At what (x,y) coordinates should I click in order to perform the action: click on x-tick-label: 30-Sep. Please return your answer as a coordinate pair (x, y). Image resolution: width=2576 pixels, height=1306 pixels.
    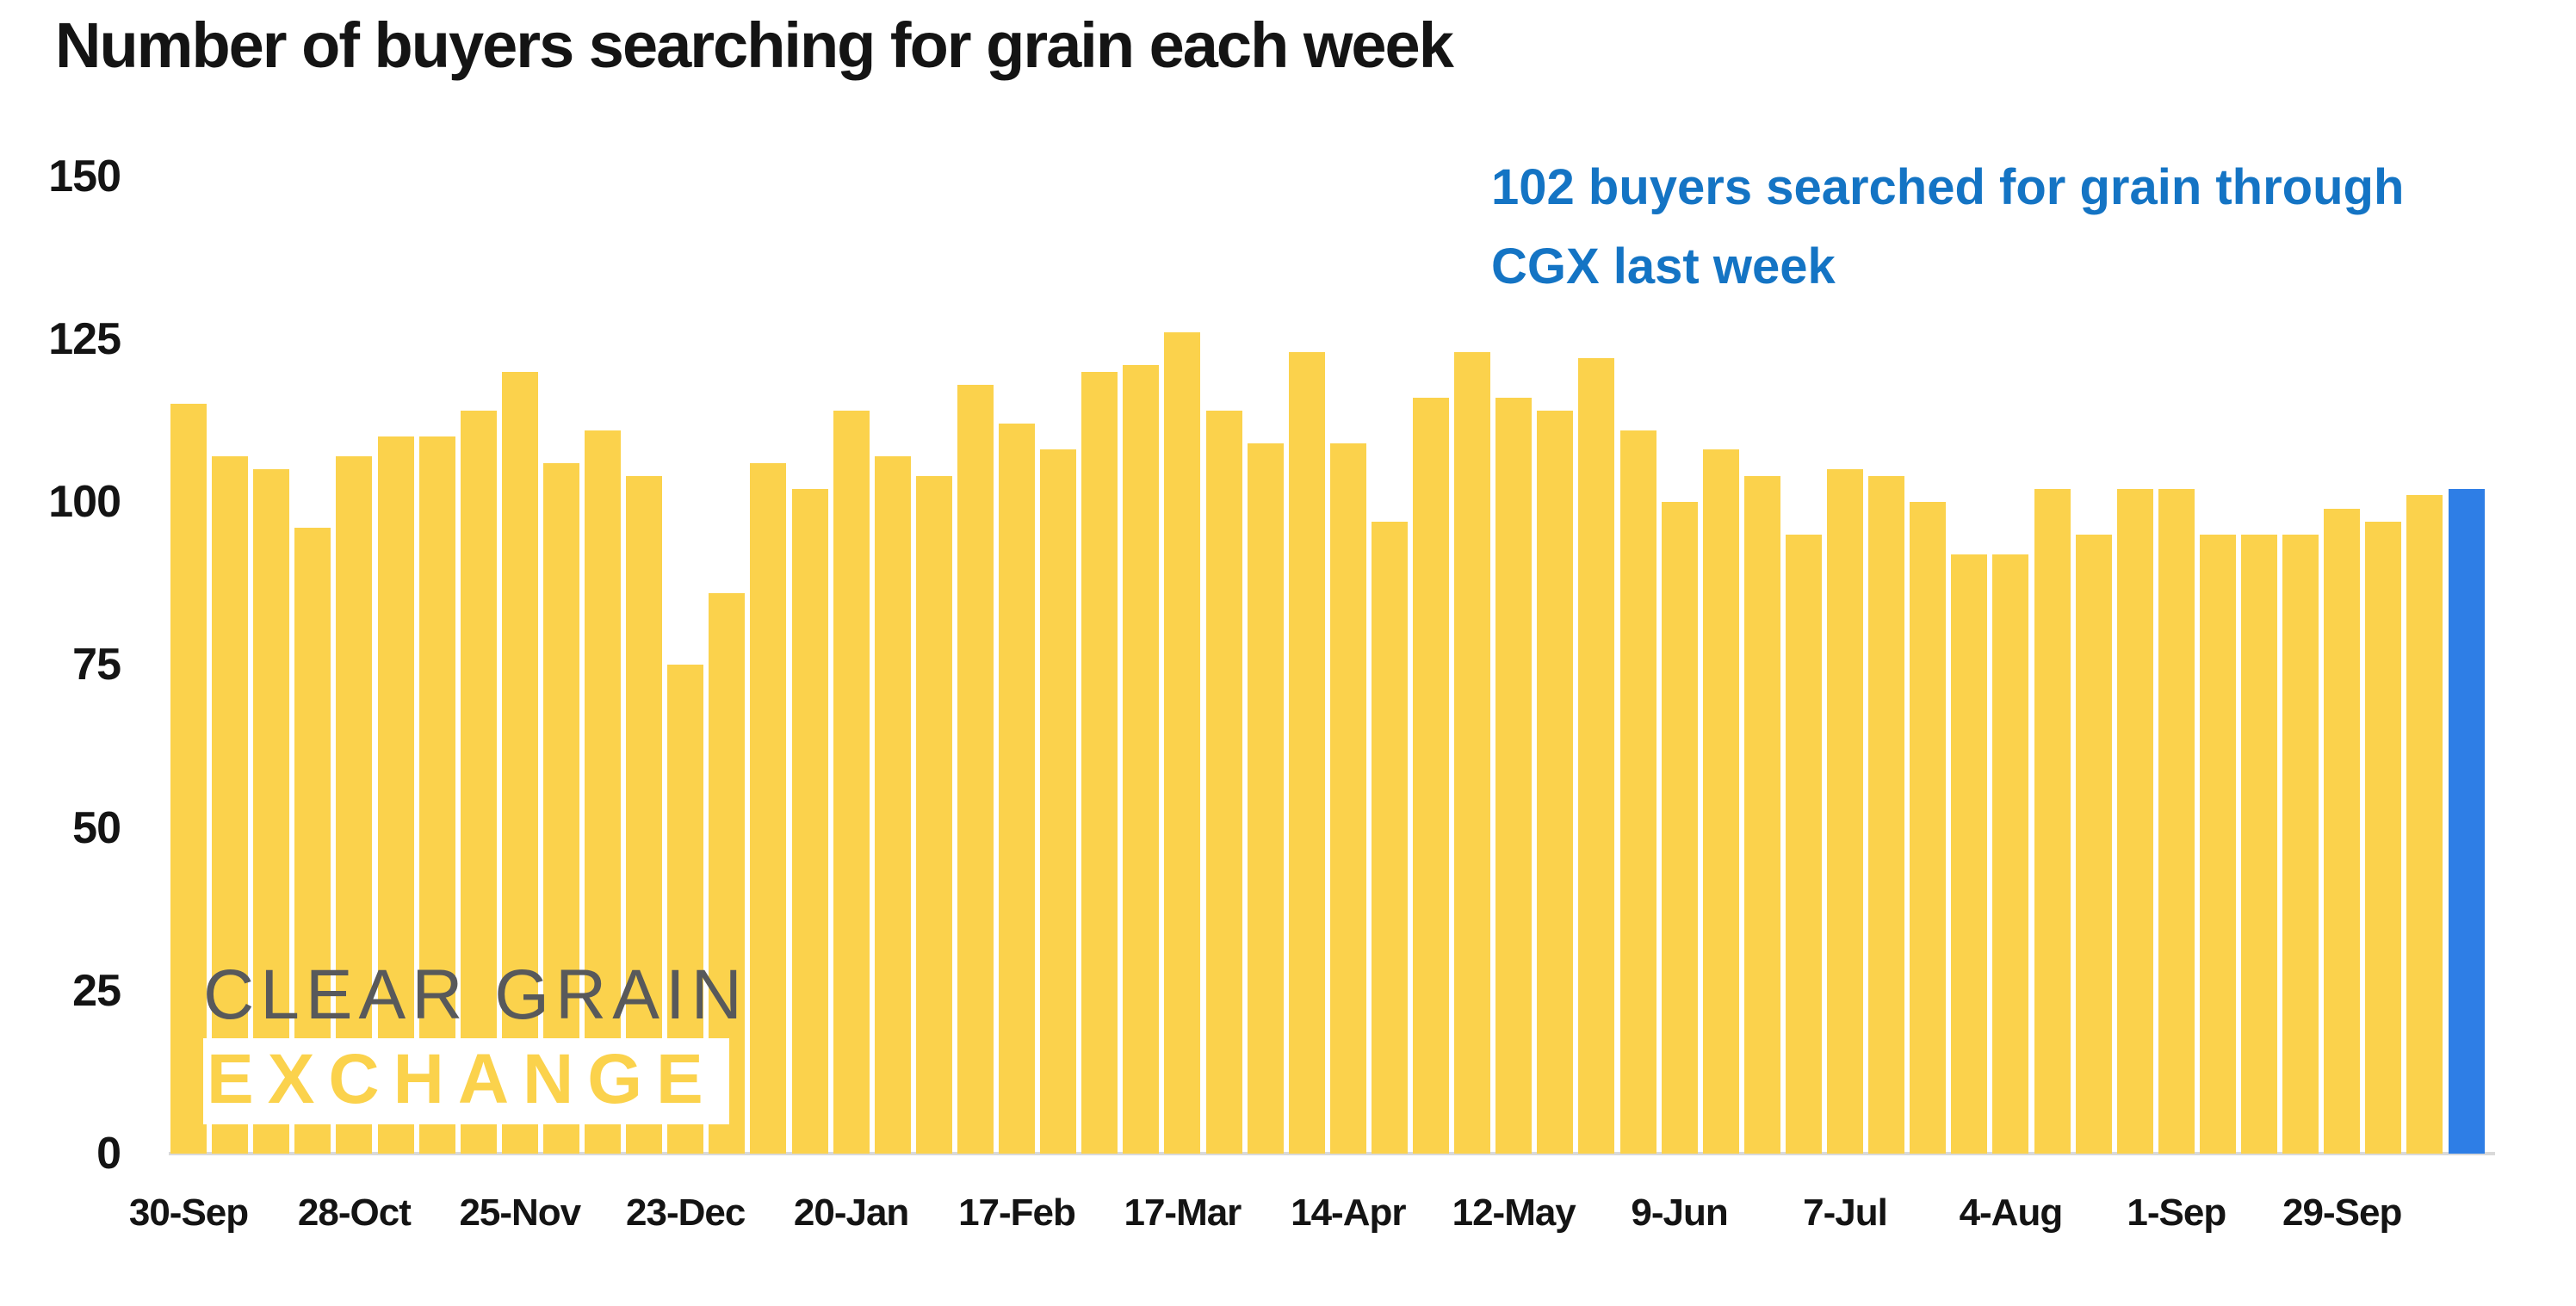
    Looking at the image, I should click on (189, 1212).